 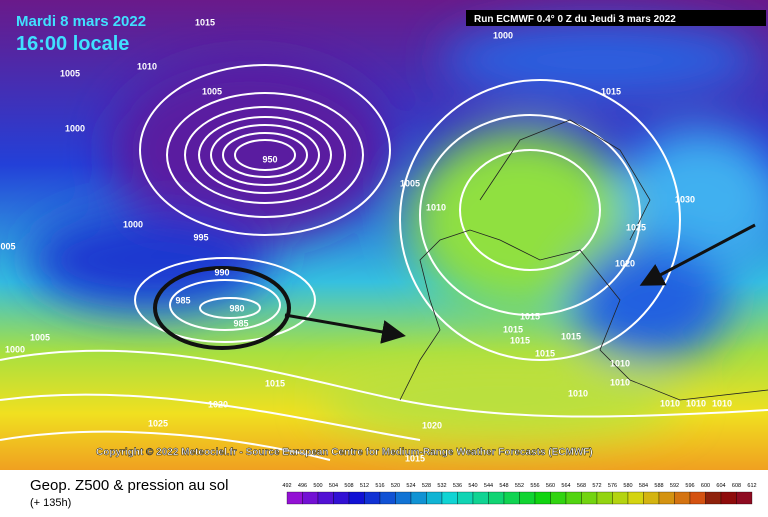 I want to click on colorbar-tick: 572, so click(x=596, y=486).